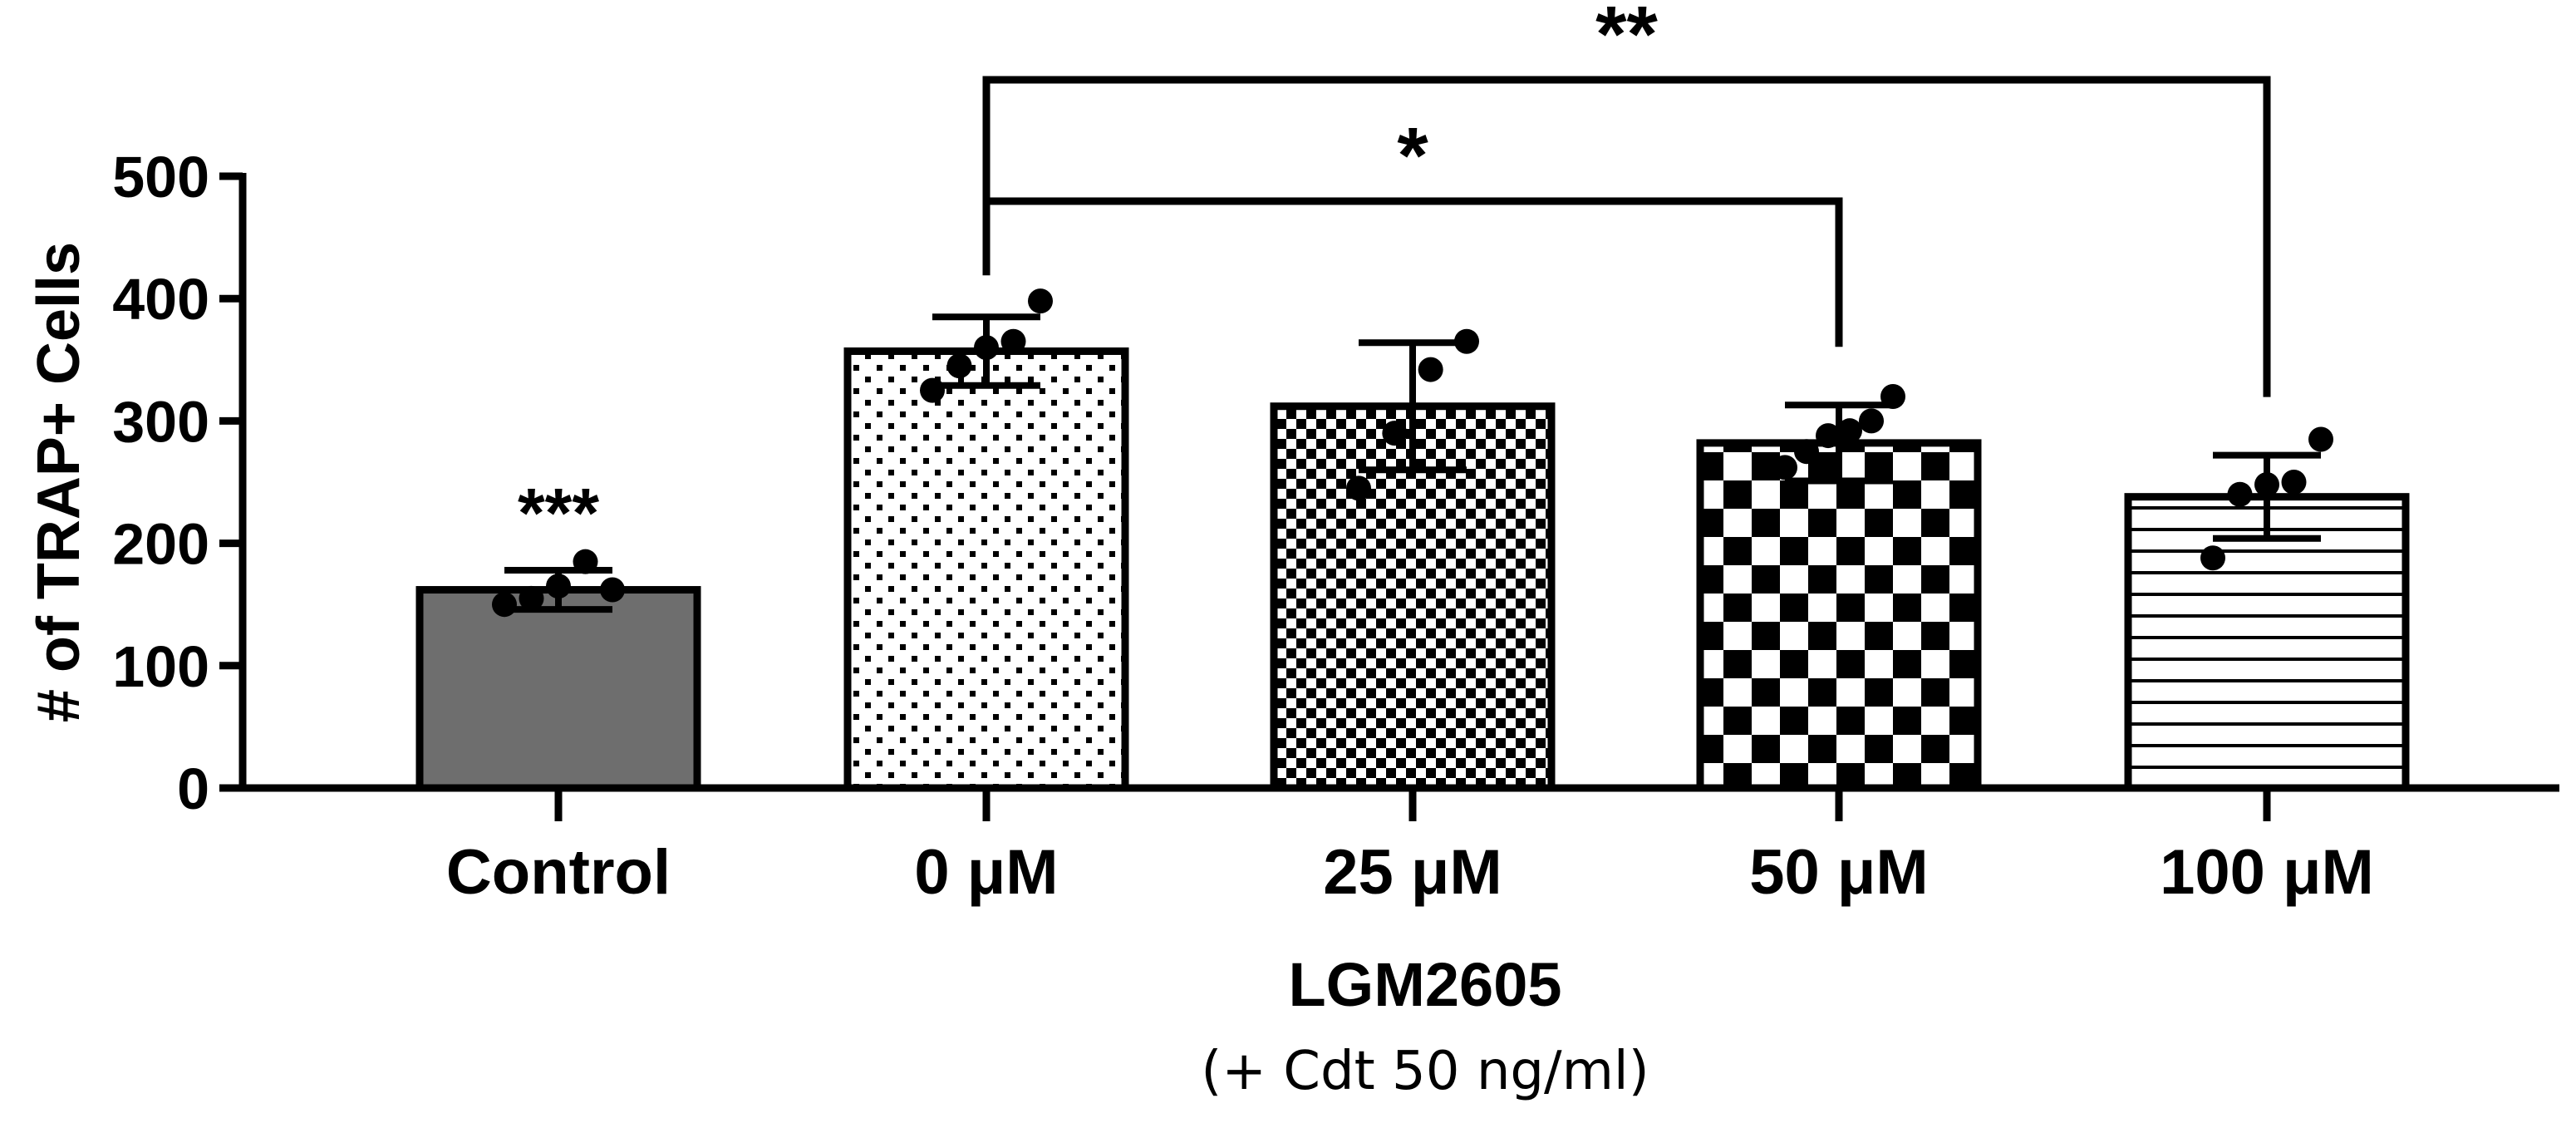 This screenshot has width=2576, height=1128. What do you see at coordinates (1838, 872) in the screenshot?
I see `x-tick-label: 50 μM` at bounding box center [1838, 872].